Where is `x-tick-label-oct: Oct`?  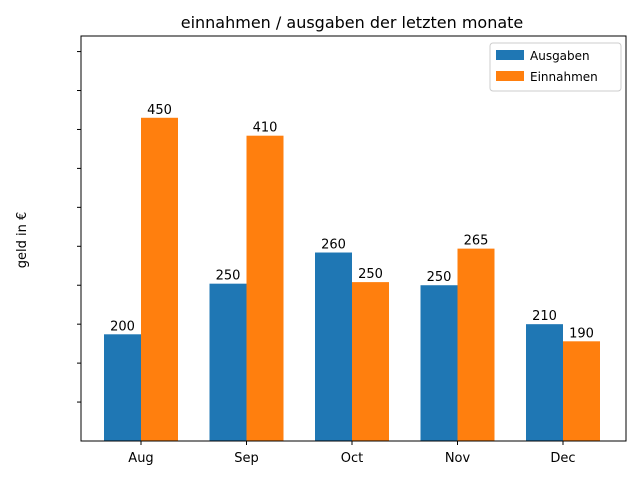 x-tick-label-oct: Oct is located at coordinates (352, 458).